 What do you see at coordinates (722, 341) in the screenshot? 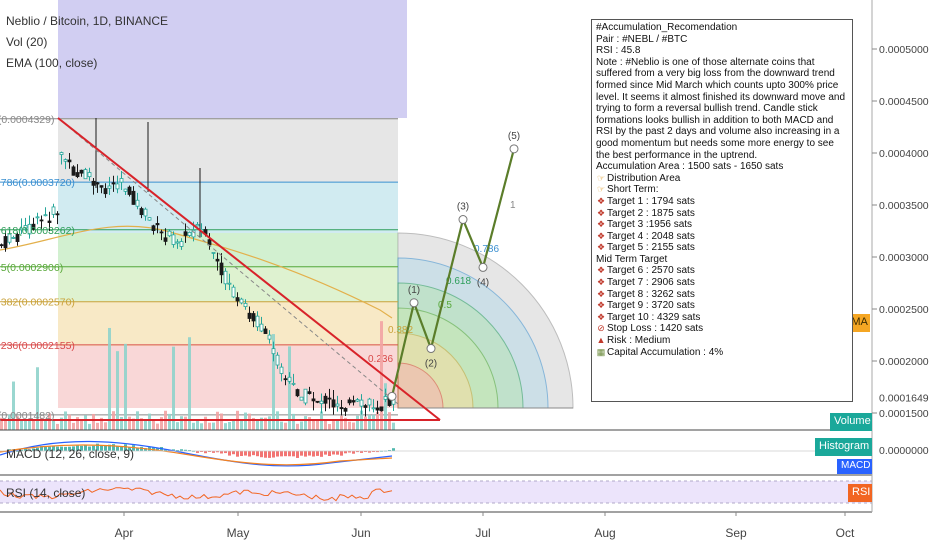
I see `risk-row: ▲ Risk : Medium` at bounding box center [722, 341].